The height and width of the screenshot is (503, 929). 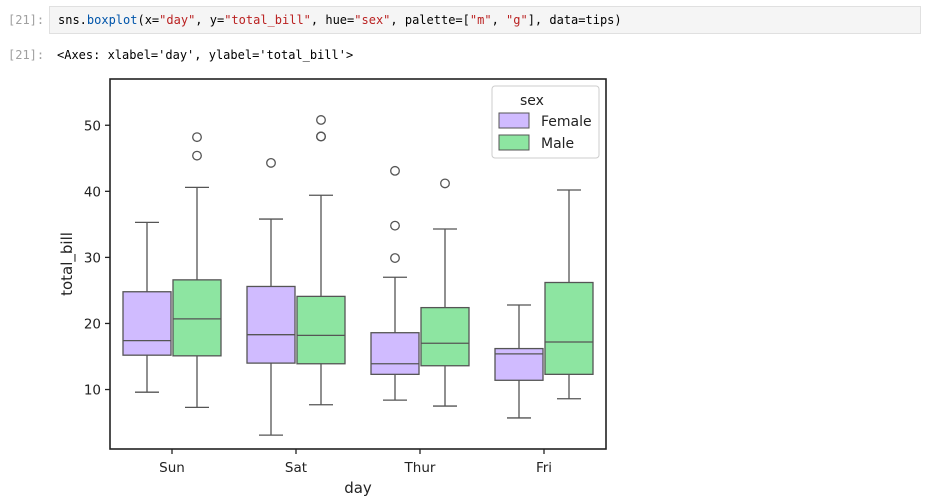 What do you see at coordinates (557, 144) in the screenshot?
I see `legend-label-male: Male` at bounding box center [557, 144].